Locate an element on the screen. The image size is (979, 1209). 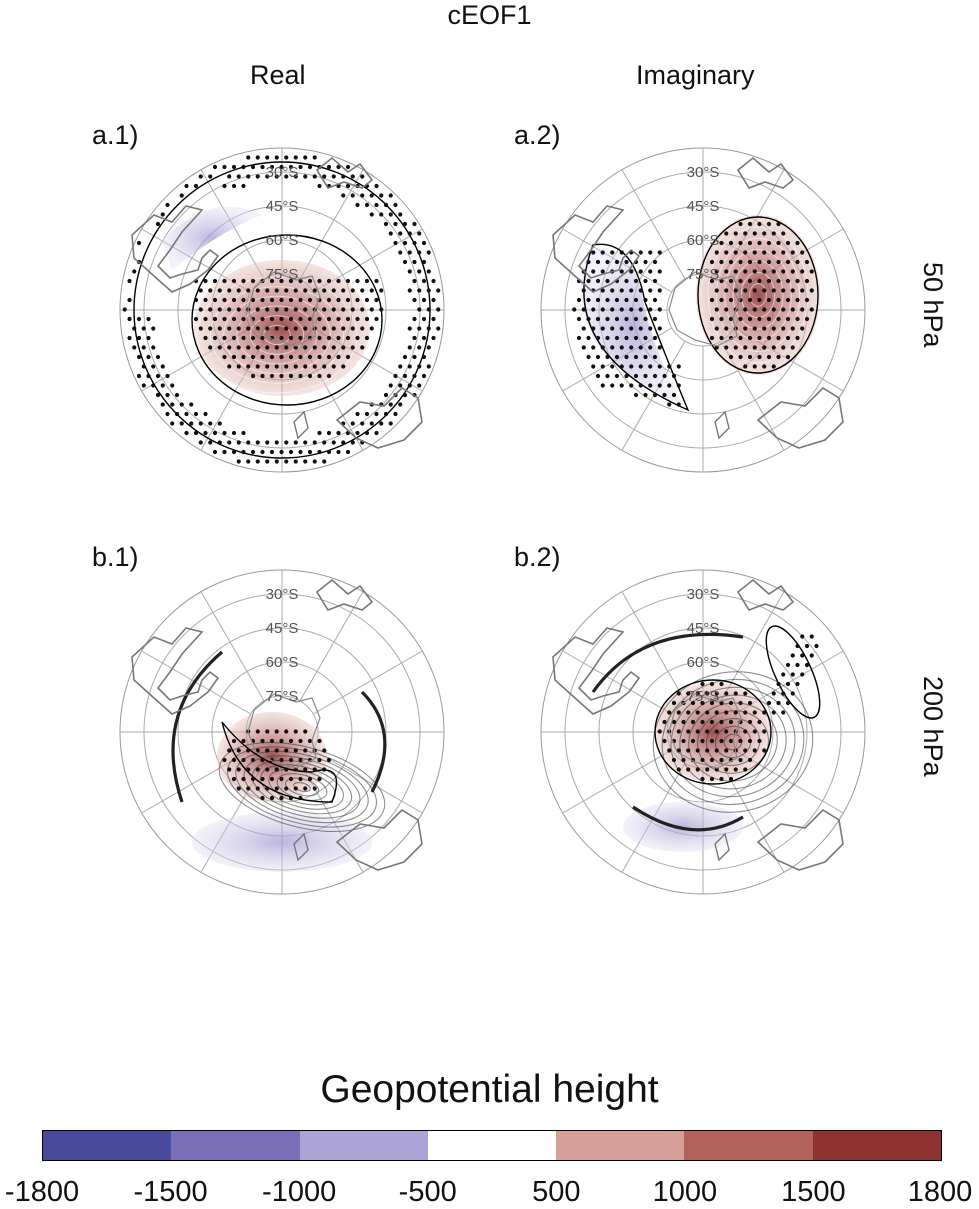
colorbar-tick-label: 1500 is located at coordinates (813, 1192).